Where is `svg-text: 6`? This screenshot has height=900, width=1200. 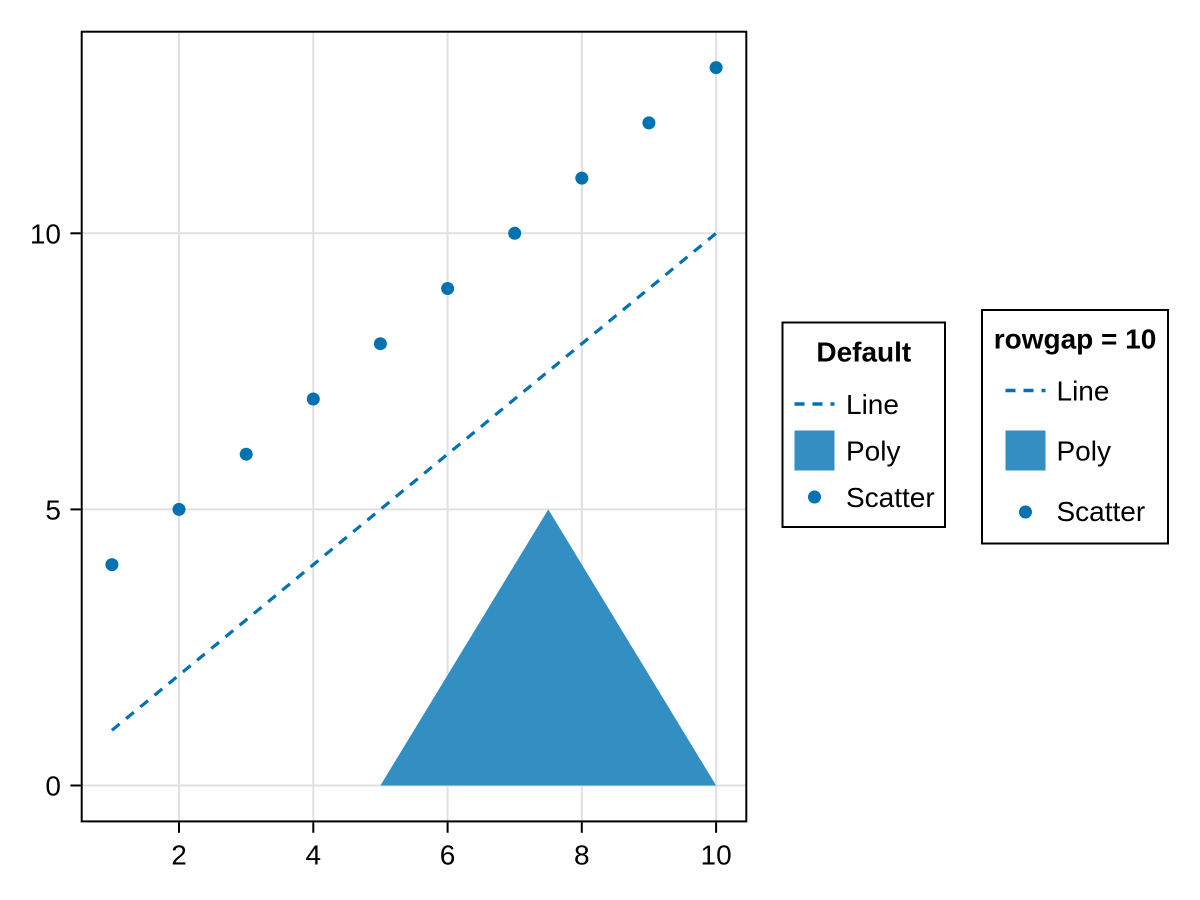
svg-text: 6 is located at coordinates (448, 855).